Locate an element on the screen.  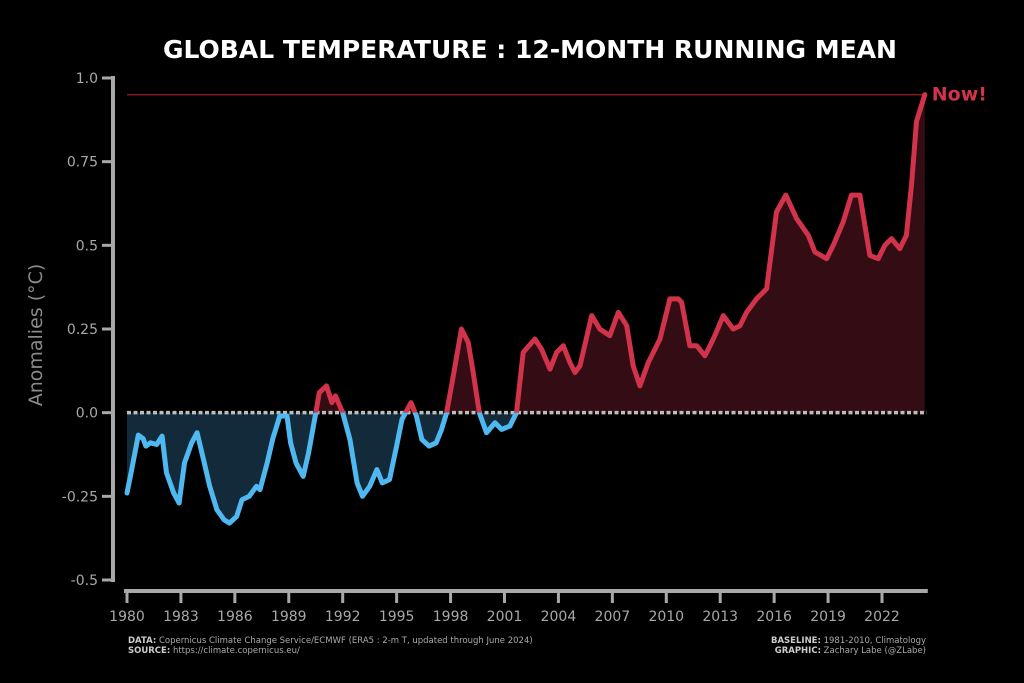
y-tick-label: 0.75 is located at coordinates (82, 163).